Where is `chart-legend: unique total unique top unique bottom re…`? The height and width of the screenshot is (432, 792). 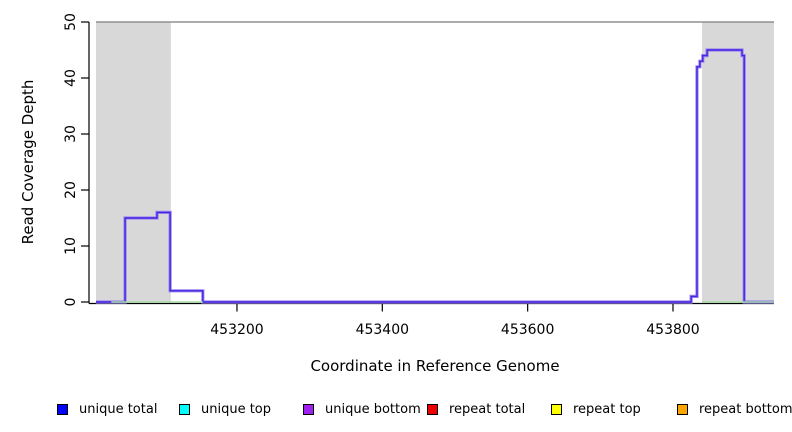 chart-legend: unique total unique top unique bottom re… is located at coordinates (396, 410).